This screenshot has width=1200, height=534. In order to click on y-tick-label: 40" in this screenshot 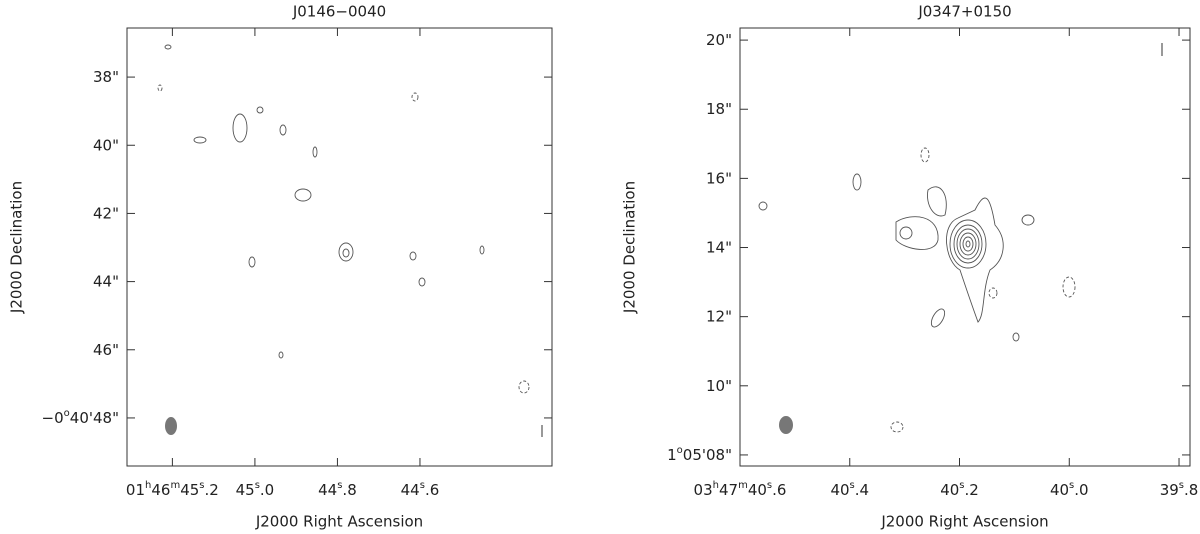, I will do `click(106, 145)`.